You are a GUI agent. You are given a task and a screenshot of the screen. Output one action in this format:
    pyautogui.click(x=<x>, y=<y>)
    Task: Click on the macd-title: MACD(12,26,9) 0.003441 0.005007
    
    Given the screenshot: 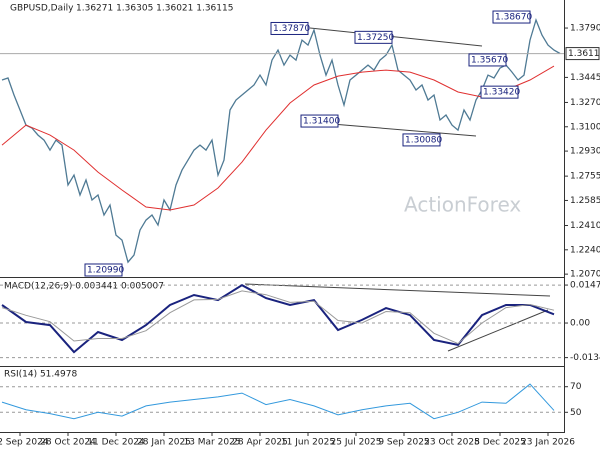 What is the action you would take?
    pyautogui.click(x=84, y=287)
    